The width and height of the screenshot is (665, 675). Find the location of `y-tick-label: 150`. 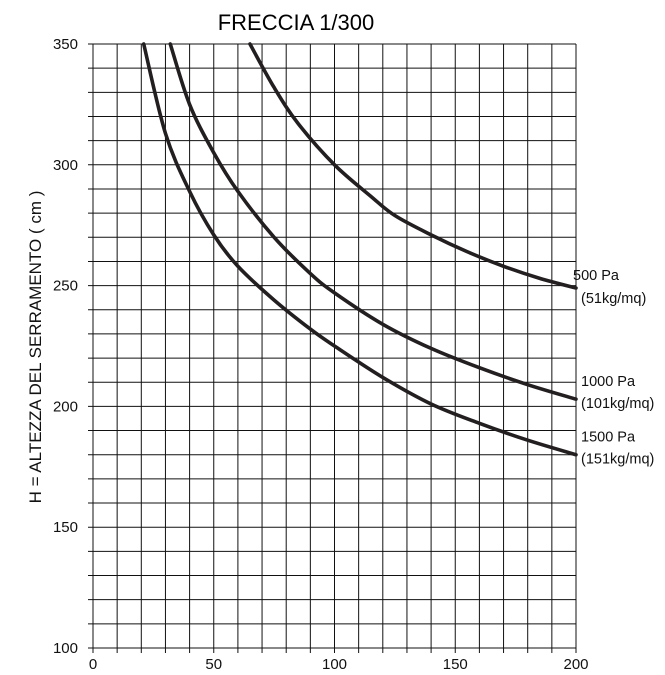

y-tick-label: 150 is located at coordinates (65, 527).